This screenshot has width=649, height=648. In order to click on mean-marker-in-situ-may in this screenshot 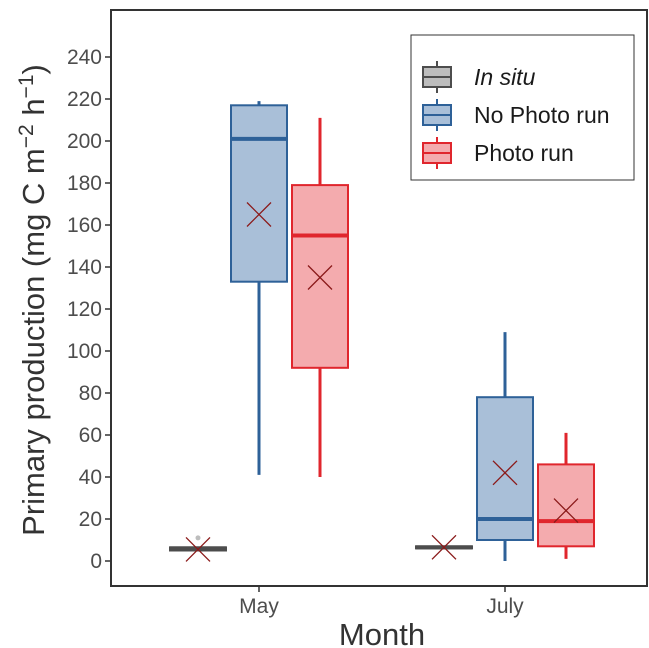, I will do `click(198, 549)`.